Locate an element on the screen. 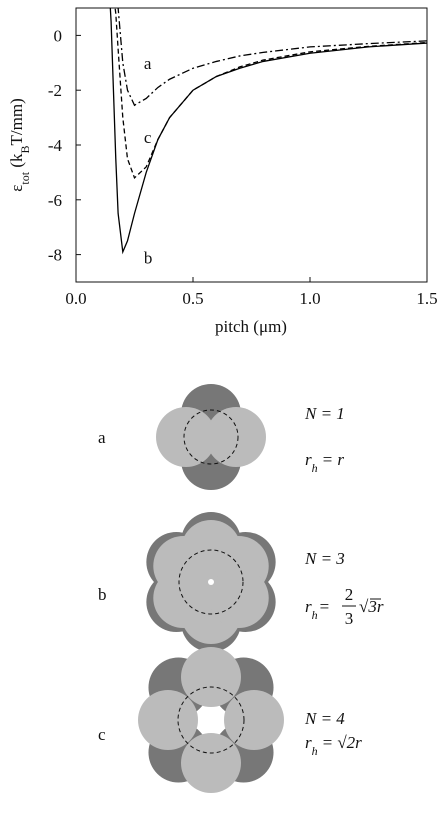 The height and width of the screenshot is (815, 440). rh-eq: = is located at coordinates (325, 606).